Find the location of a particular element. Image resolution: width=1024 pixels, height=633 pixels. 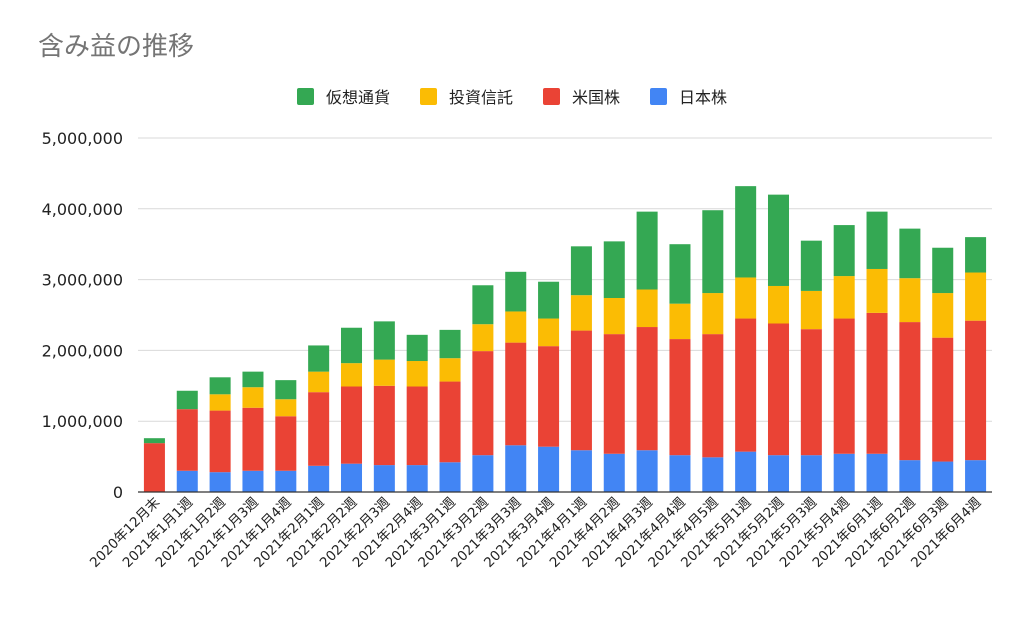

legend-item: 日本株 is located at coordinates (688, 96).